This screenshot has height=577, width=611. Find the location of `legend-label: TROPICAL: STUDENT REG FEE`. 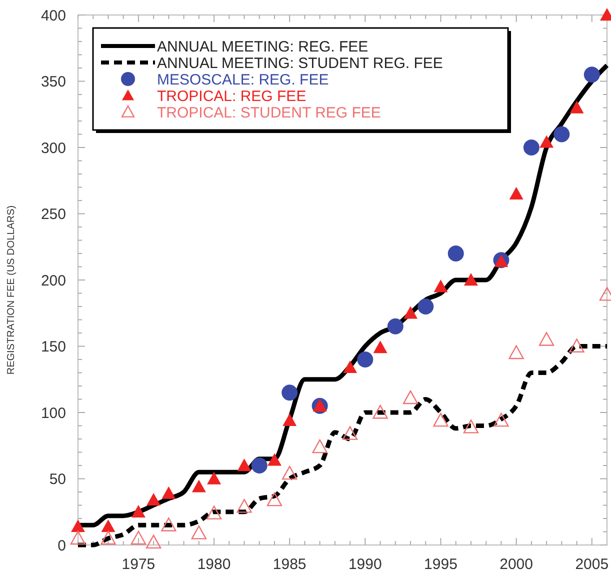

legend-label: TROPICAL: STUDENT REG FEE is located at coordinates (269, 113).